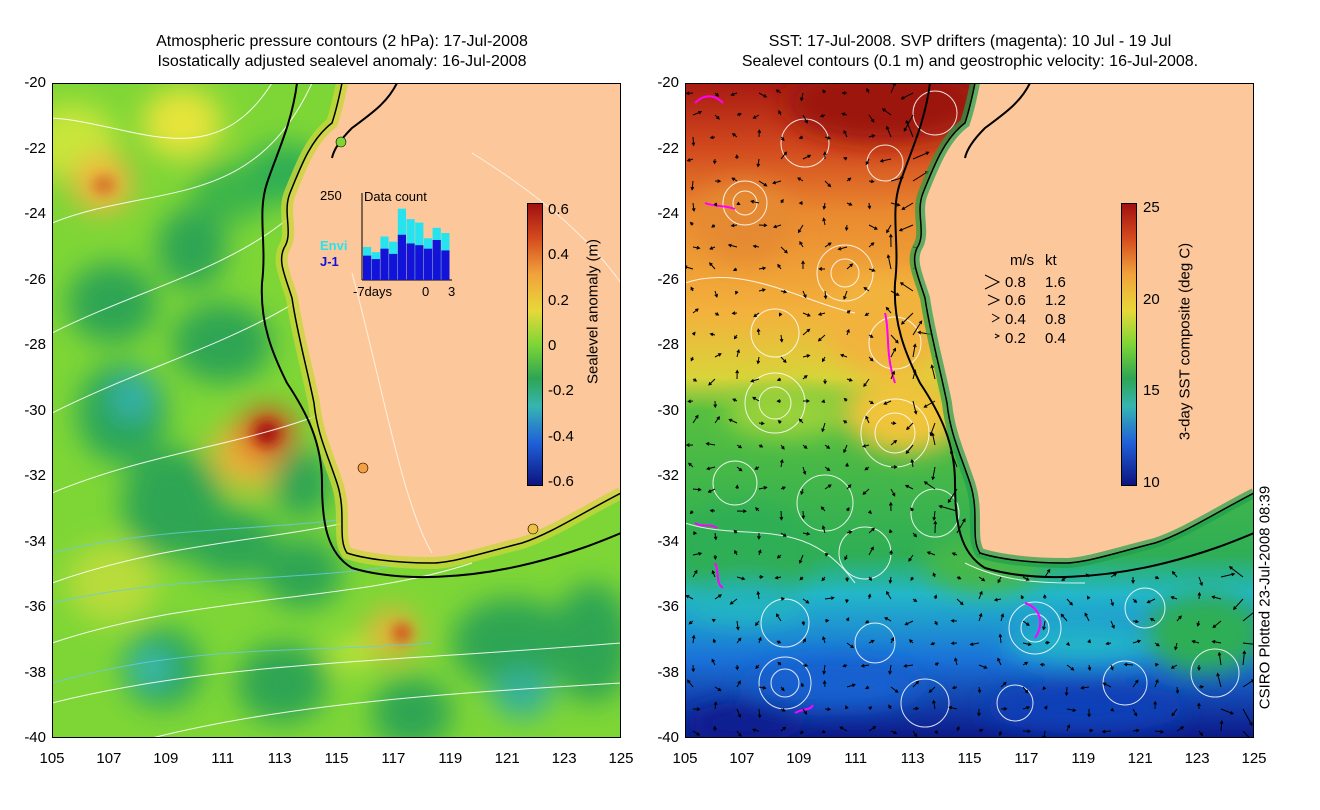 The width and height of the screenshot is (1320, 810). What do you see at coordinates (329, 261) in the screenshot?
I see `histogram-j1-label: J-1` at bounding box center [329, 261].